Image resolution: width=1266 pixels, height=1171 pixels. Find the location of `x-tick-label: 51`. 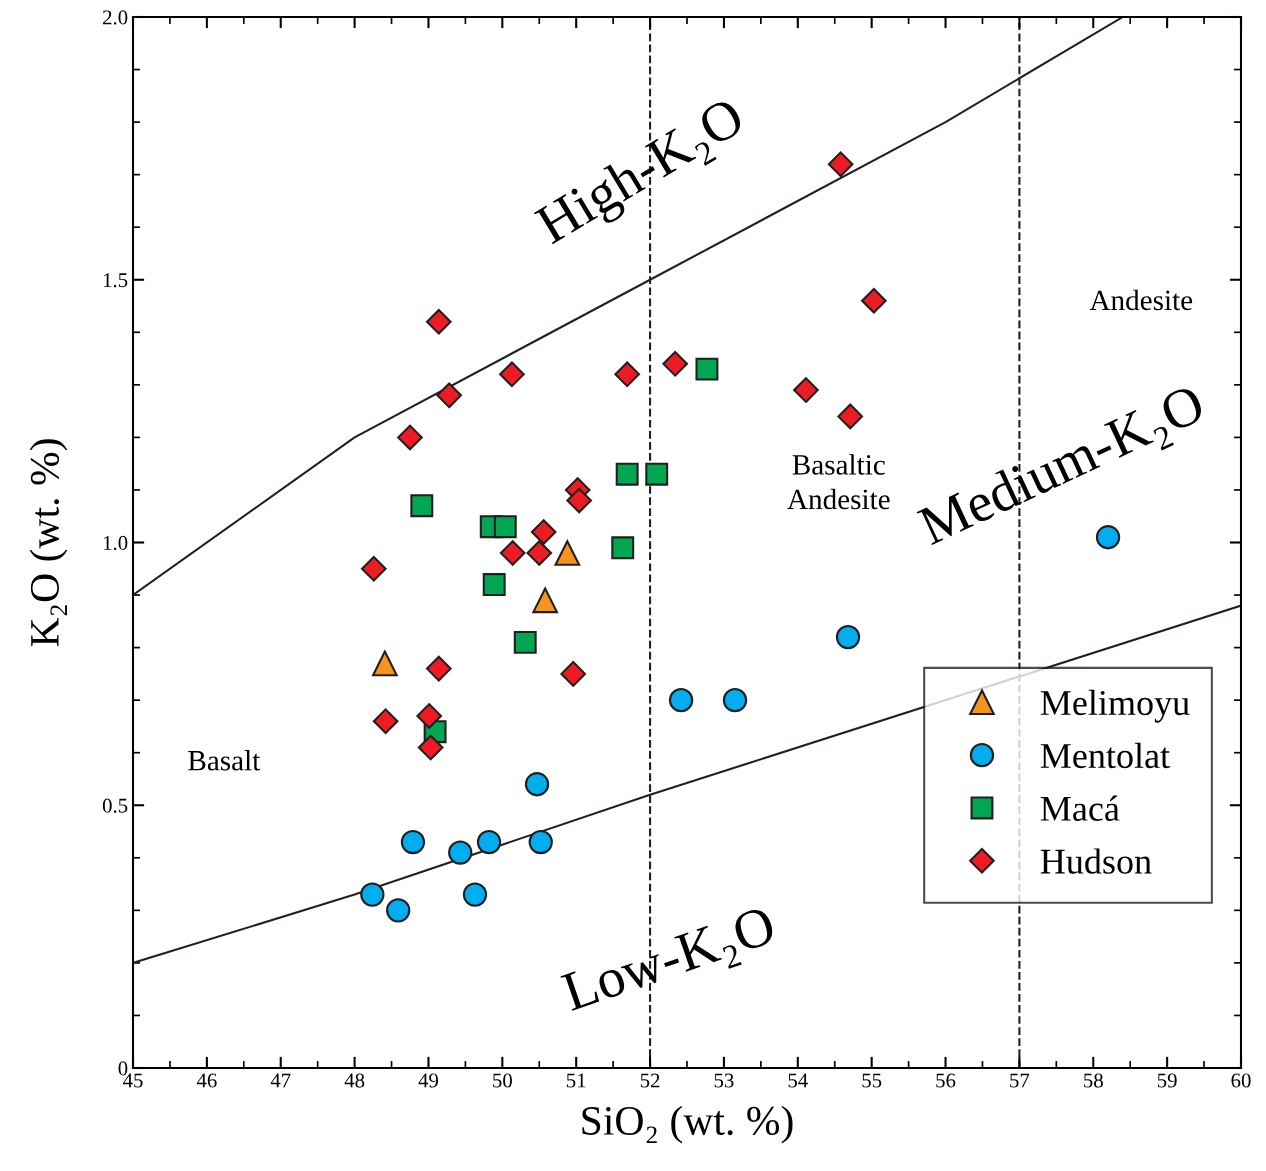

x-tick-label: 51 is located at coordinates (576, 1080).